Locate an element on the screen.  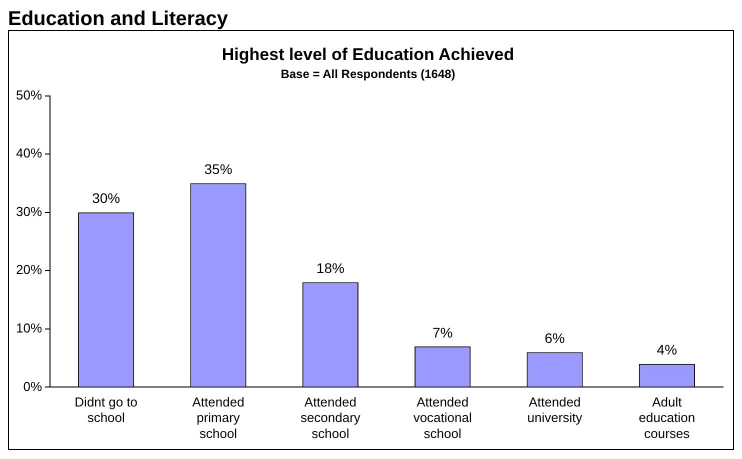
y-tick-label: 10% is located at coordinates (29, 328).